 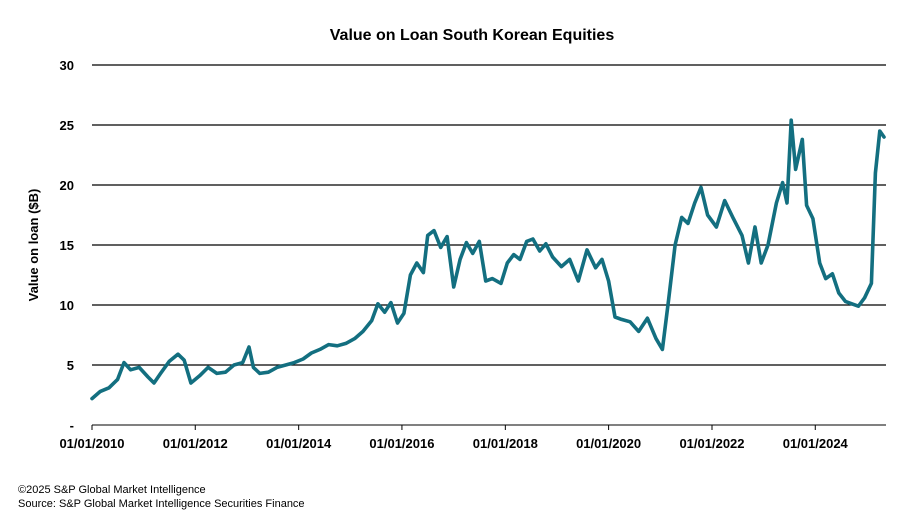 I want to click on y-tick-label: -, so click(x=72, y=425).